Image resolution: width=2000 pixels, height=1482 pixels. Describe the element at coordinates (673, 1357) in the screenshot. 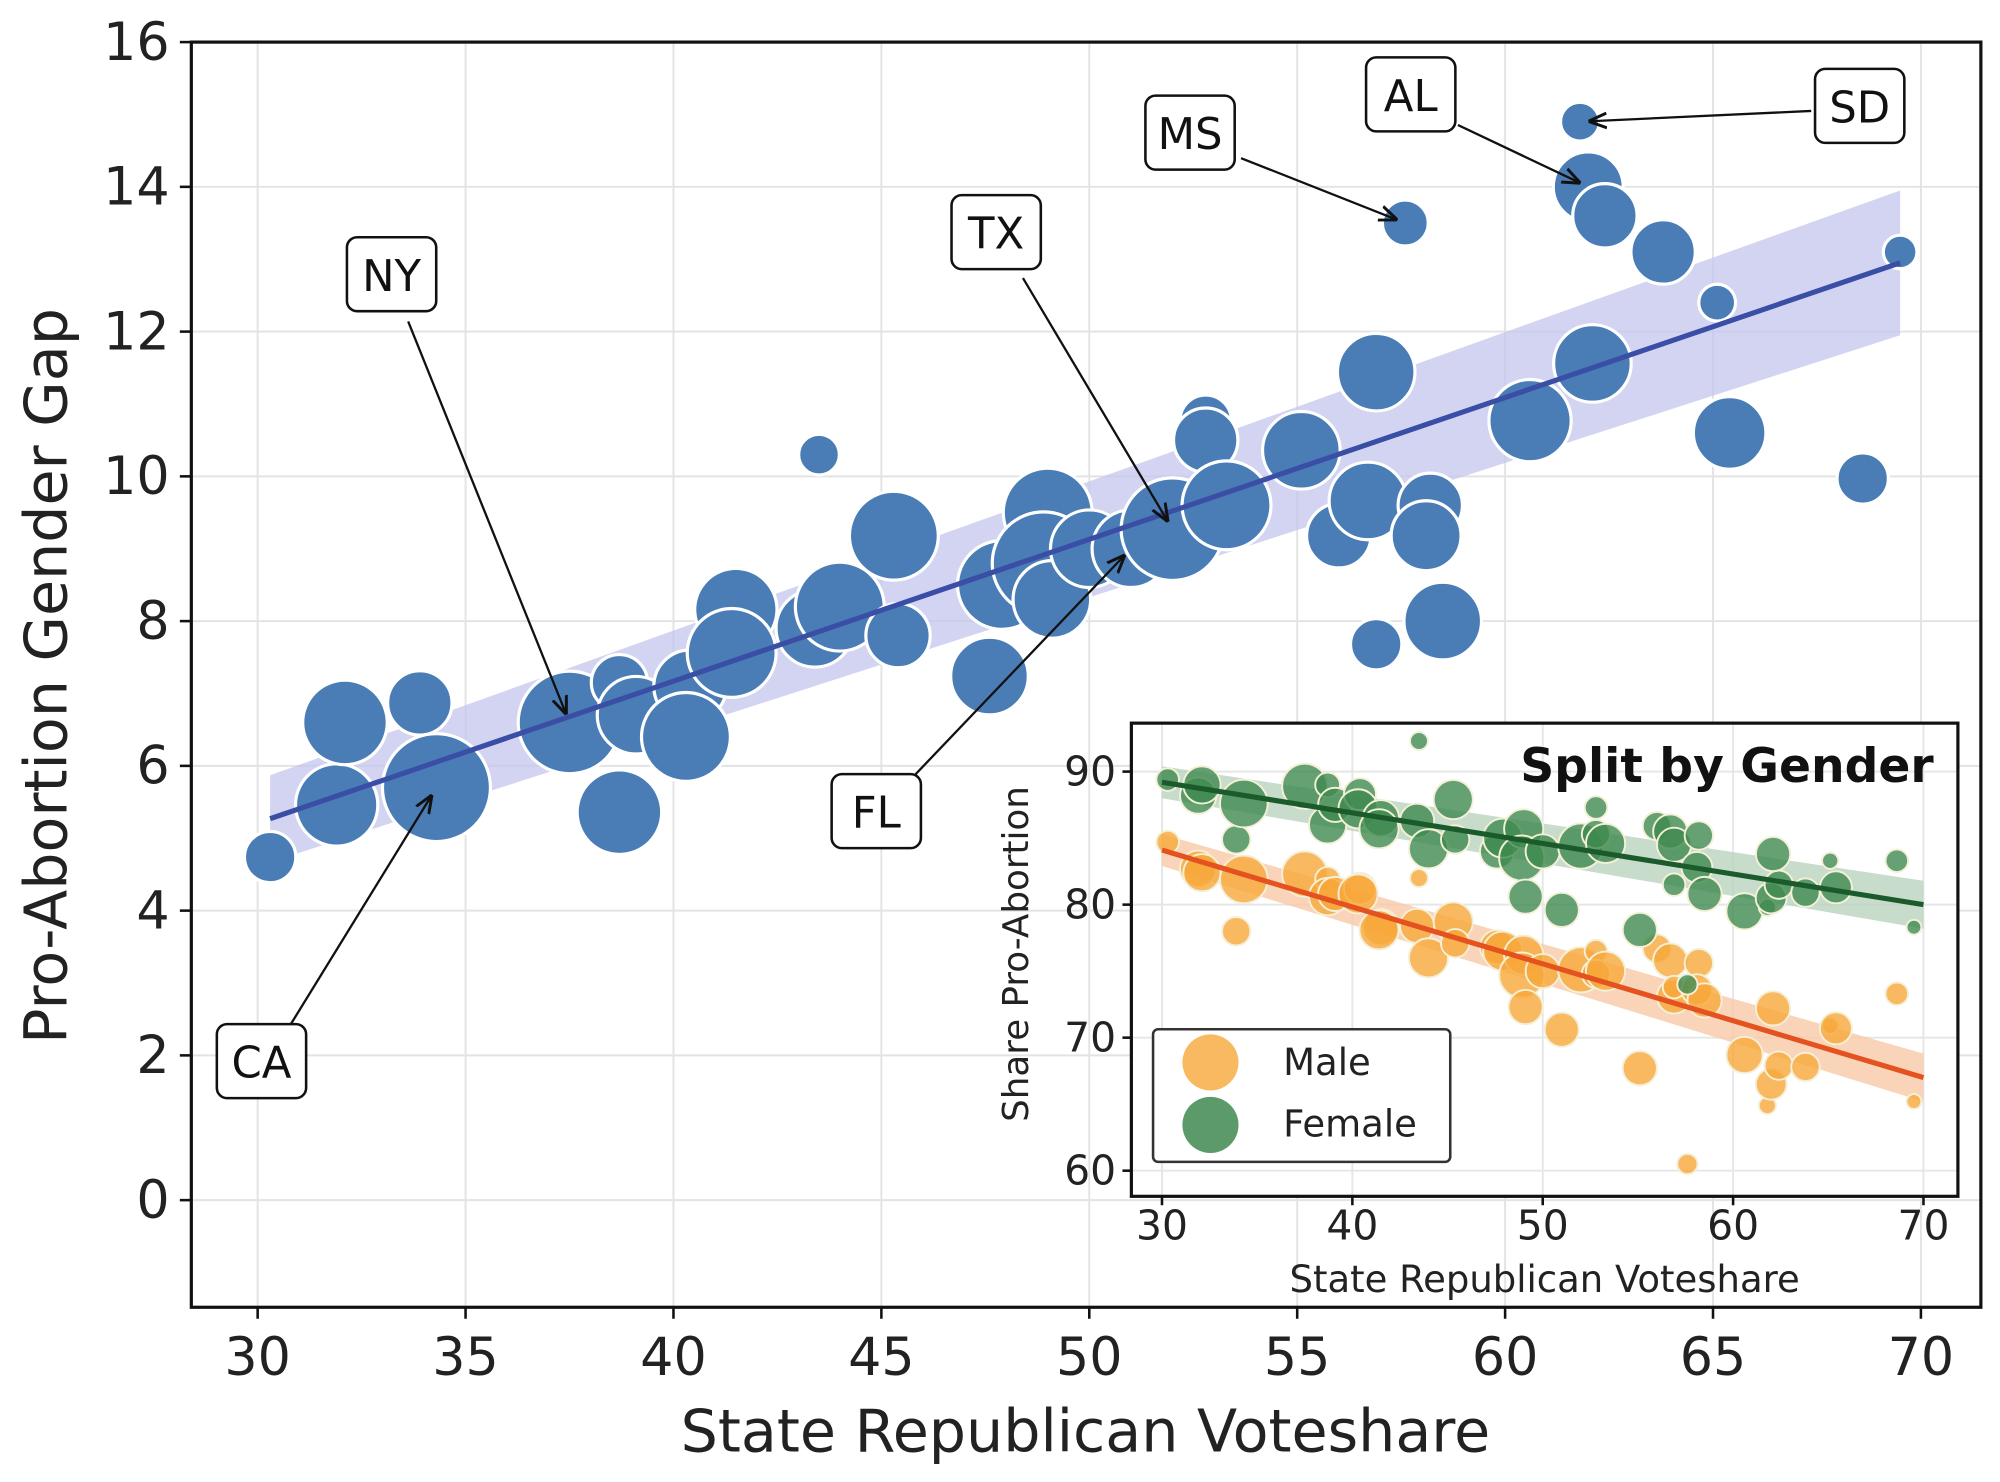

I see `x-tick-label: 40` at that location.